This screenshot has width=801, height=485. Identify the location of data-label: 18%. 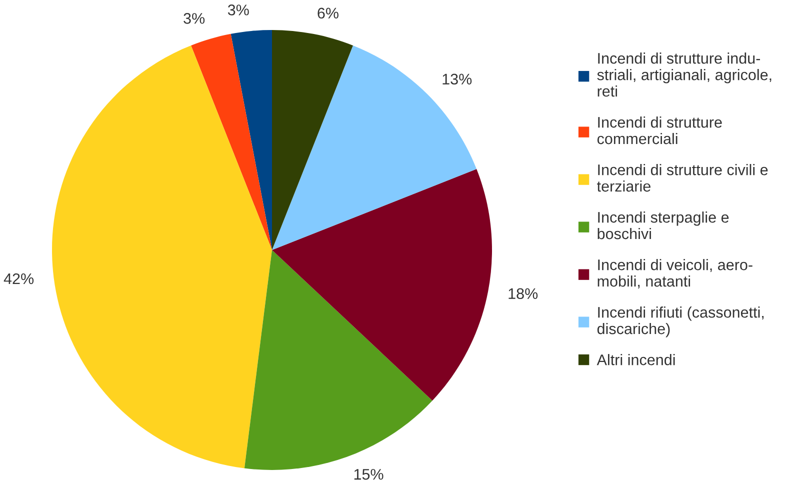
(523, 294).